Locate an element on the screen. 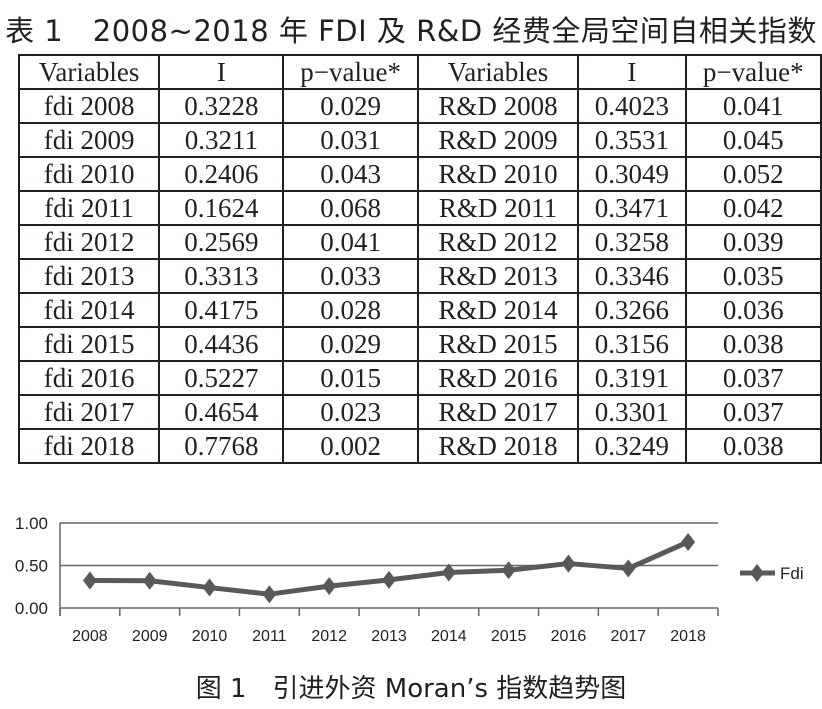  table-cell: fdi 2017 is located at coordinates (89, 412).